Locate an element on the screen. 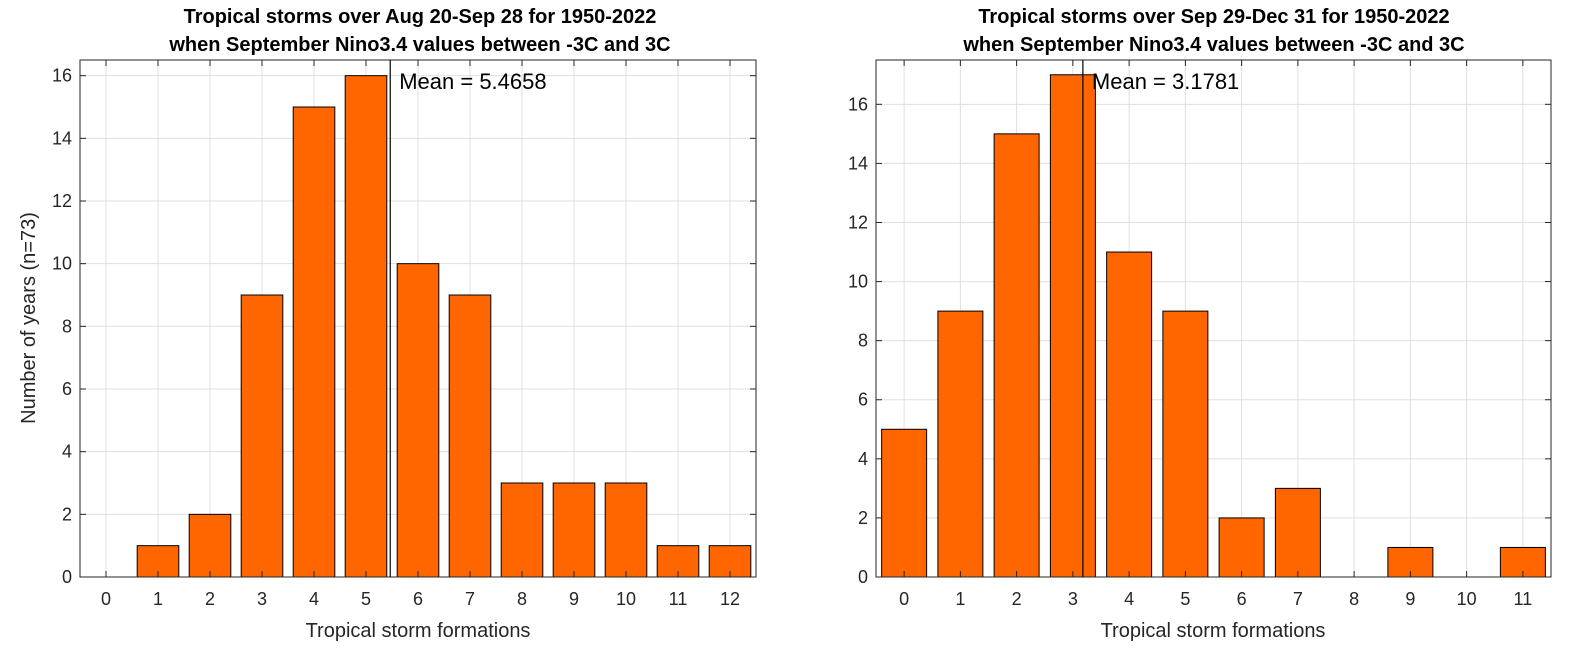 This screenshot has height=651, width=1572. chart-right-x-tick-label: 7 is located at coordinates (1298, 599).